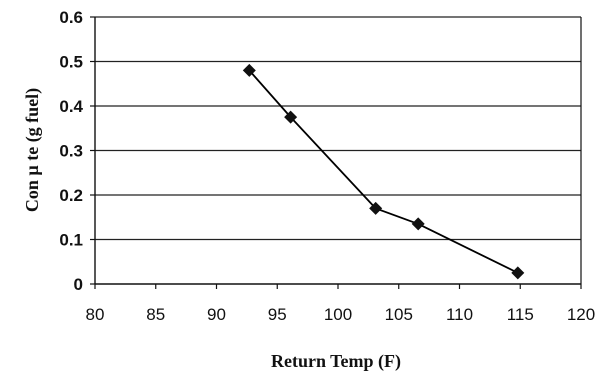 Image resolution: width=609 pixels, height=376 pixels. I want to click on x-tick-label: 120, so click(581, 314).